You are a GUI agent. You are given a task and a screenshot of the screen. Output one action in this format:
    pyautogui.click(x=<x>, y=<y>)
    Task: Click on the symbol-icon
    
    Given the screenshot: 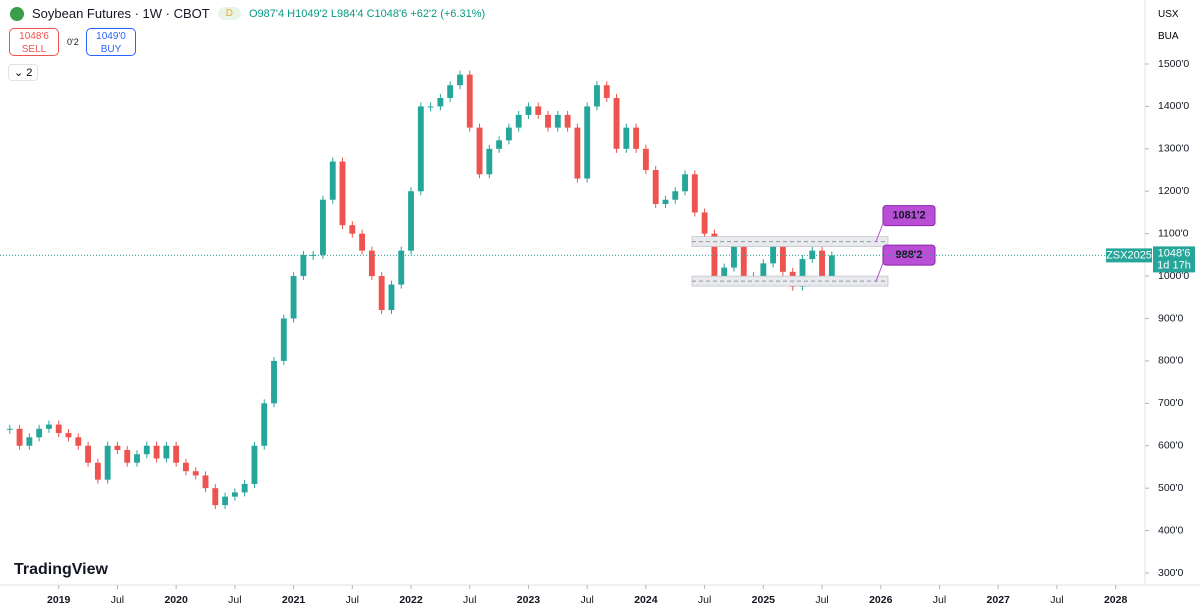 What is the action you would take?
    pyautogui.click(x=17, y=13)
    